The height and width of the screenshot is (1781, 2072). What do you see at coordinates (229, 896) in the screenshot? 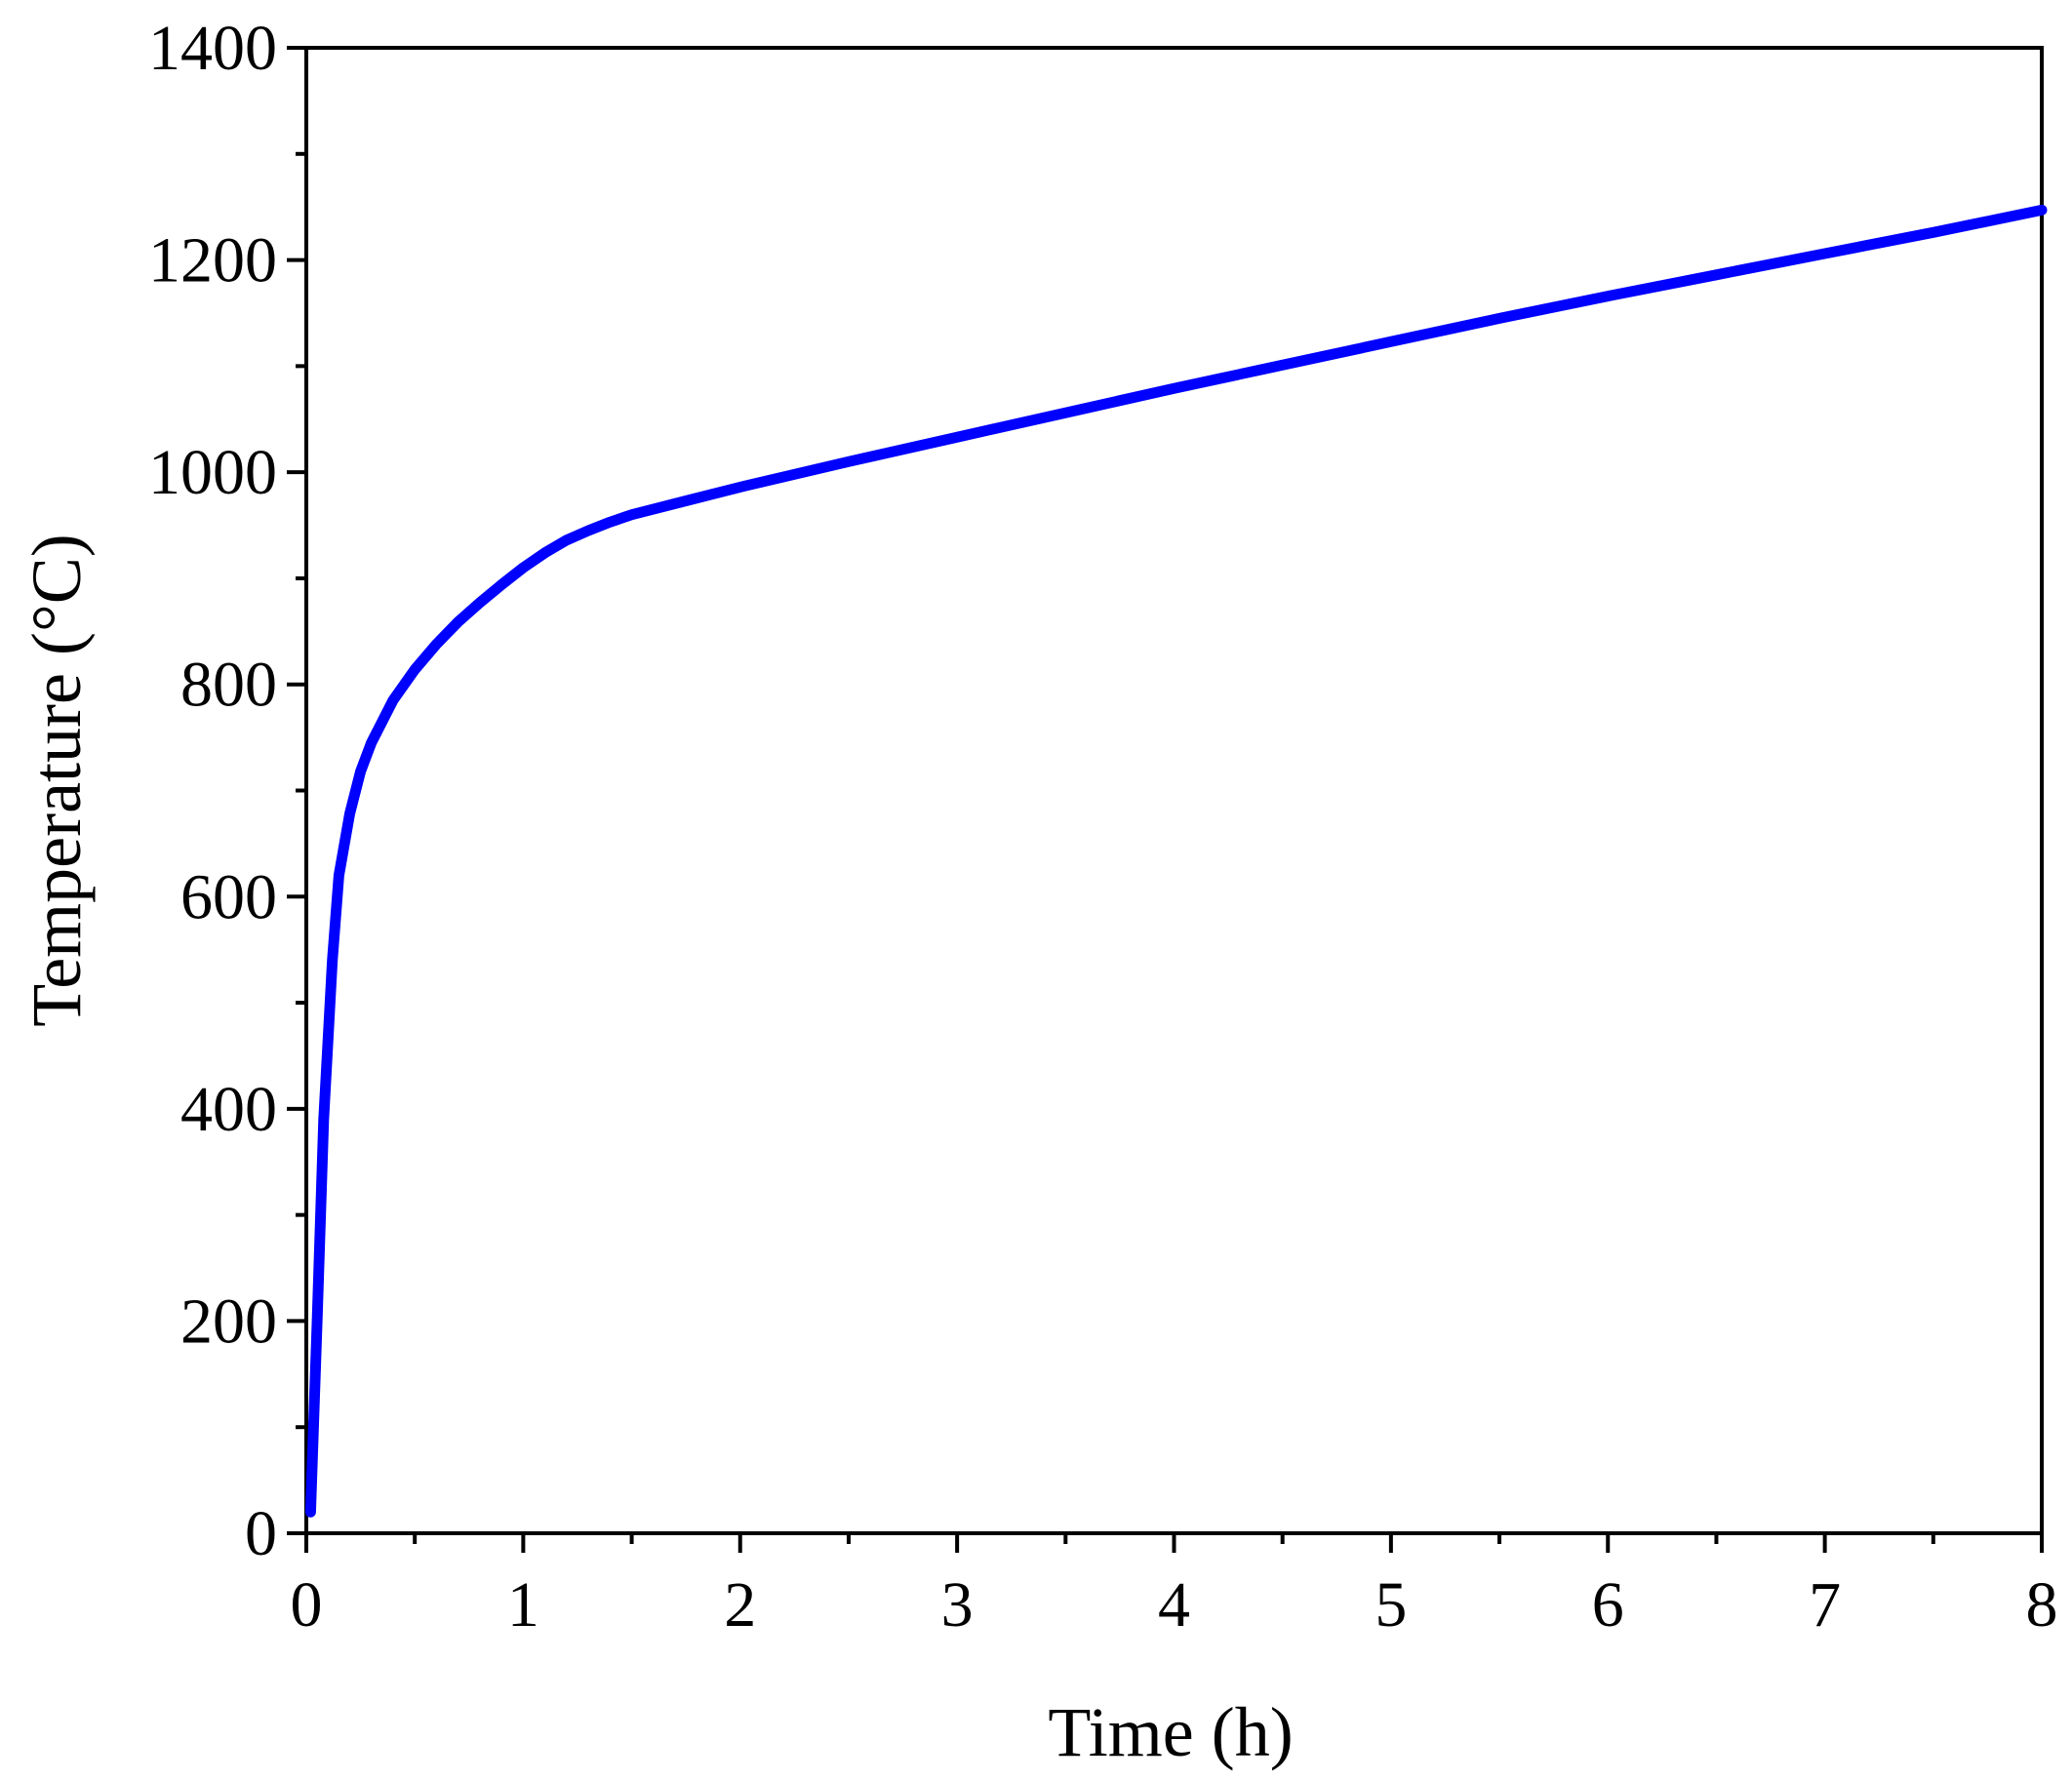
I see `y-tick-label: 600` at bounding box center [229, 896].